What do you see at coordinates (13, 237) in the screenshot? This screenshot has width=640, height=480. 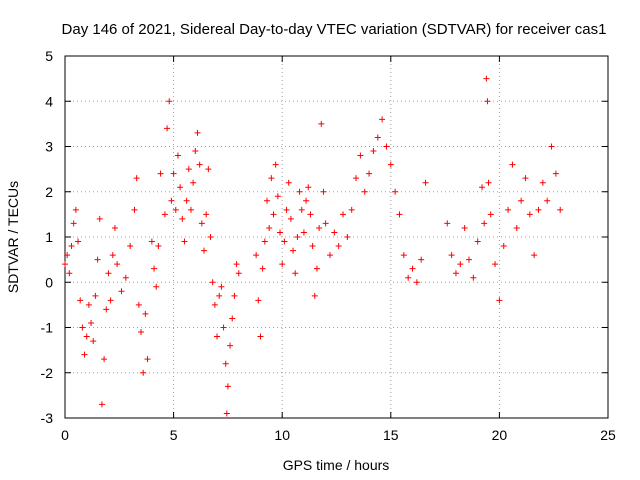 I see `y-axis-label: SDTVAR / TECUs` at bounding box center [13, 237].